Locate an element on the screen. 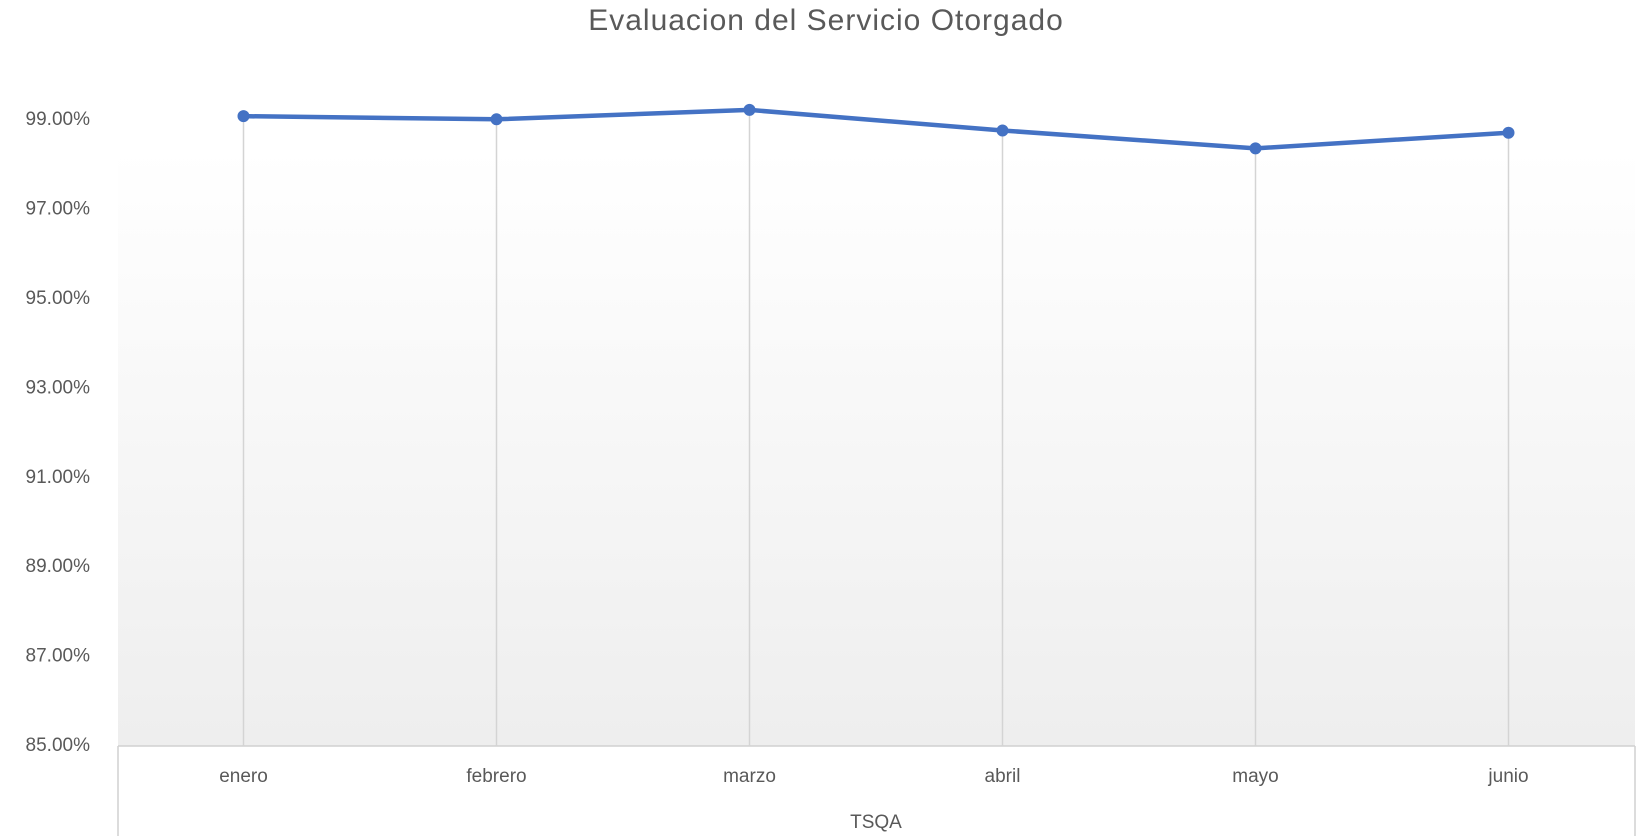 This screenshot has height=836, width=1639. y-tick-label: 99.00% is located at coordinates (58, 119).